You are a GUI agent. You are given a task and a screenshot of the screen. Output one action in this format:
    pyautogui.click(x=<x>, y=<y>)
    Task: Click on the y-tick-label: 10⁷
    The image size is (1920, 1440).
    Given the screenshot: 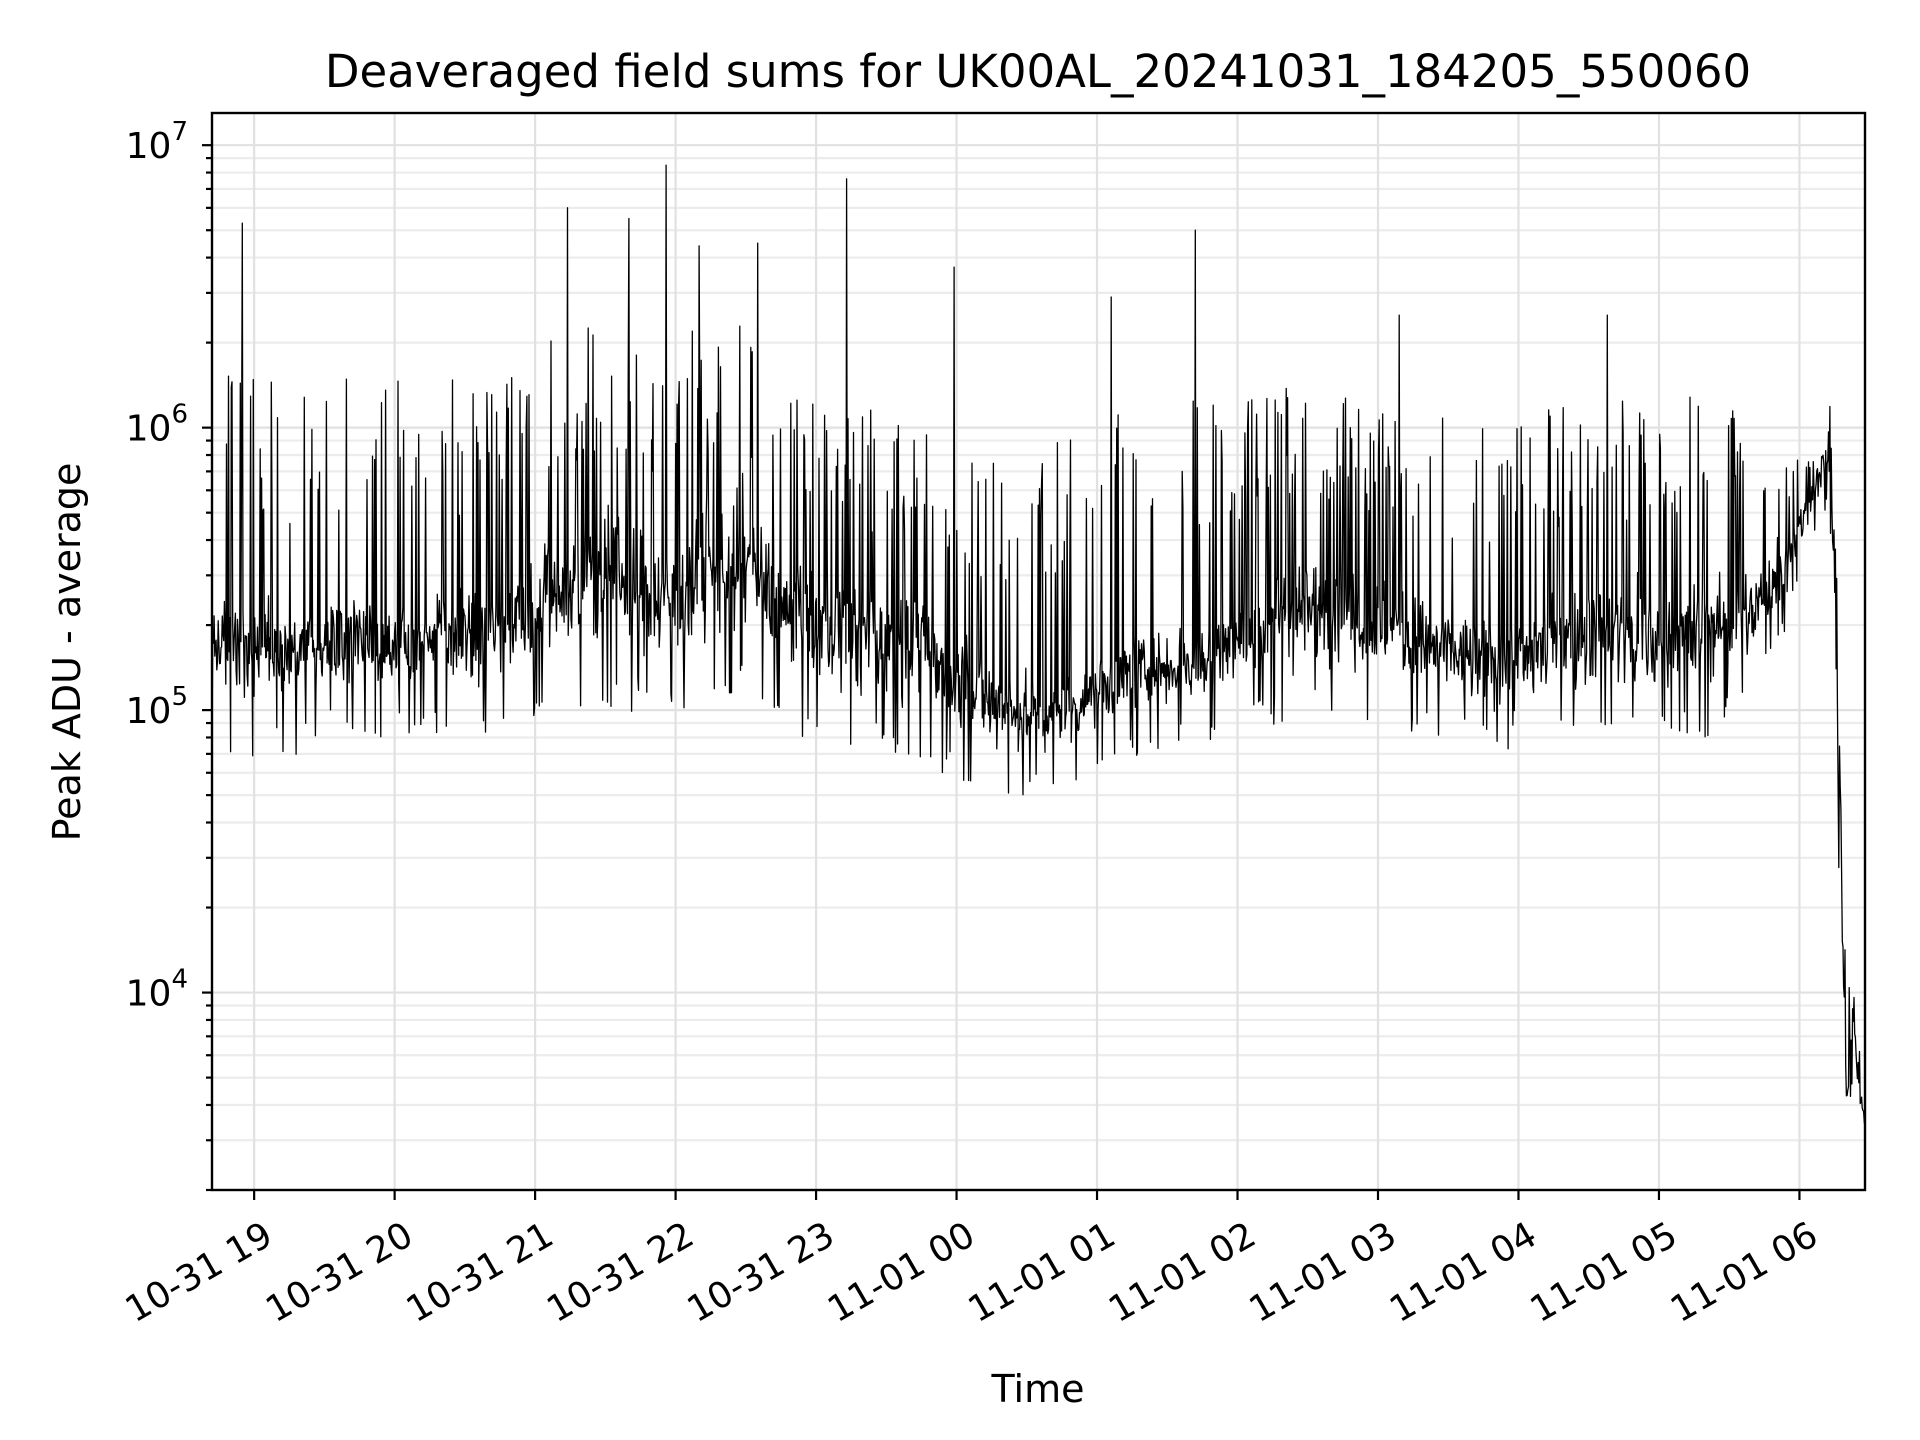 What is the action you would take?
    pyautogui.click(x=157, y=142)
    